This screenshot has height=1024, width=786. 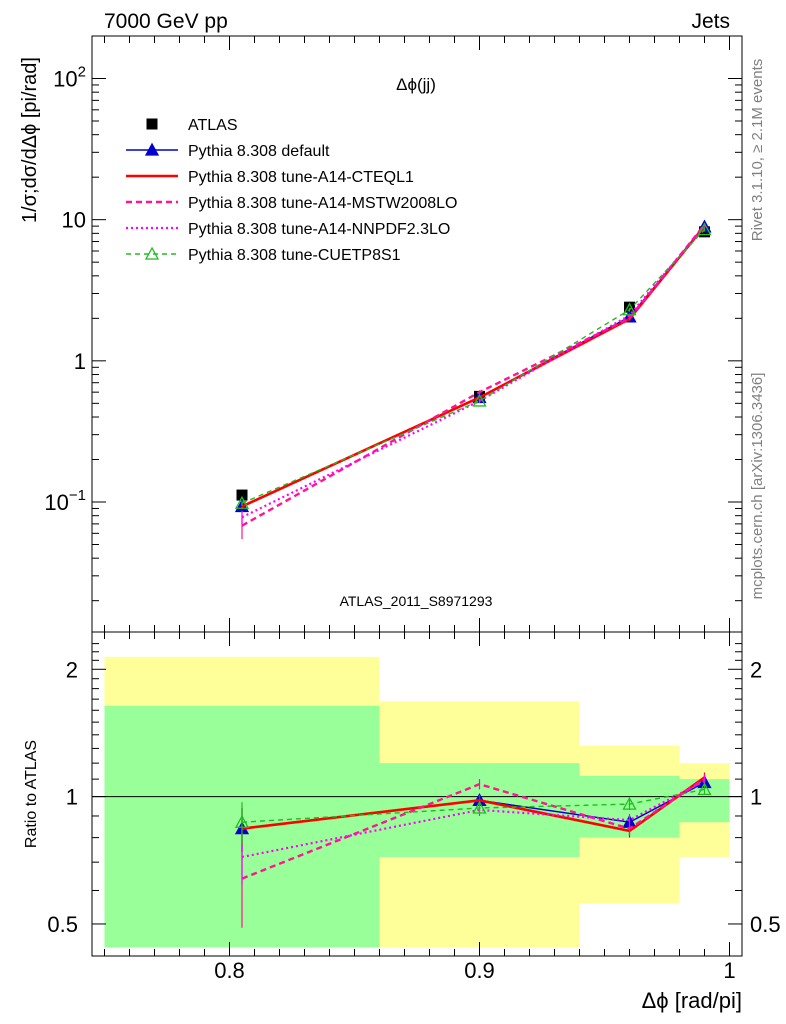 I want to click on side-text-lower: mcplots.cern.ch [arXiv:1306.3436], so click(x=757, y=486).